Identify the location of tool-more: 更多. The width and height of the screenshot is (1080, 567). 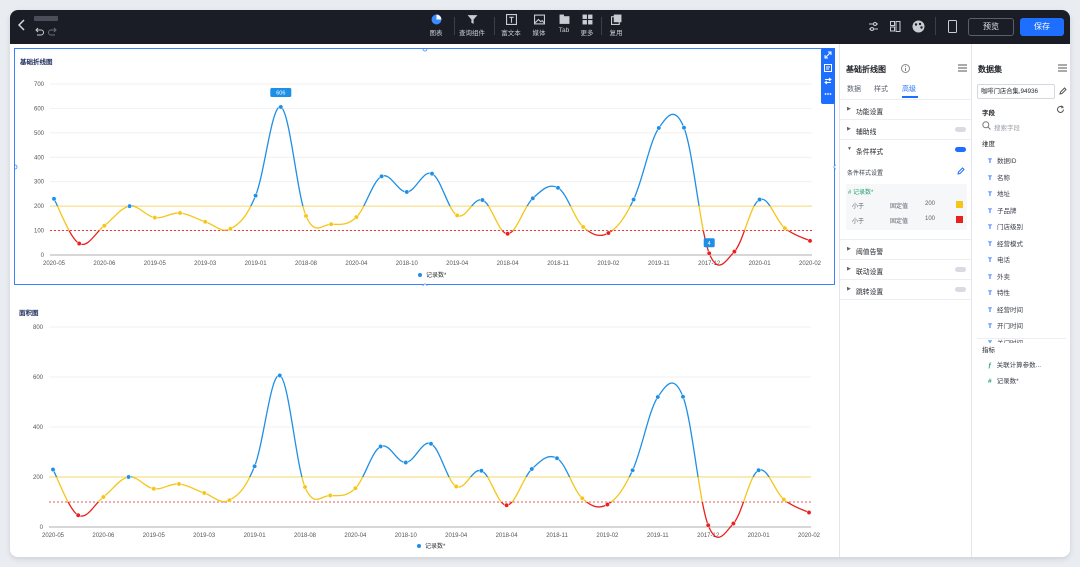
(587, 25).